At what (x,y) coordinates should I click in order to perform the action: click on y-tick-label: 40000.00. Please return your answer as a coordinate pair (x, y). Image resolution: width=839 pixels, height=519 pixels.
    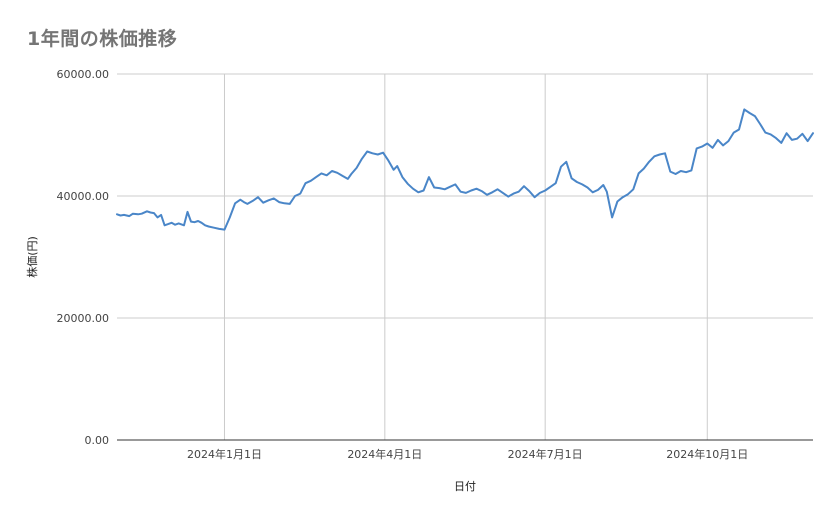
    Looking at the image, I should click on (83, 196).